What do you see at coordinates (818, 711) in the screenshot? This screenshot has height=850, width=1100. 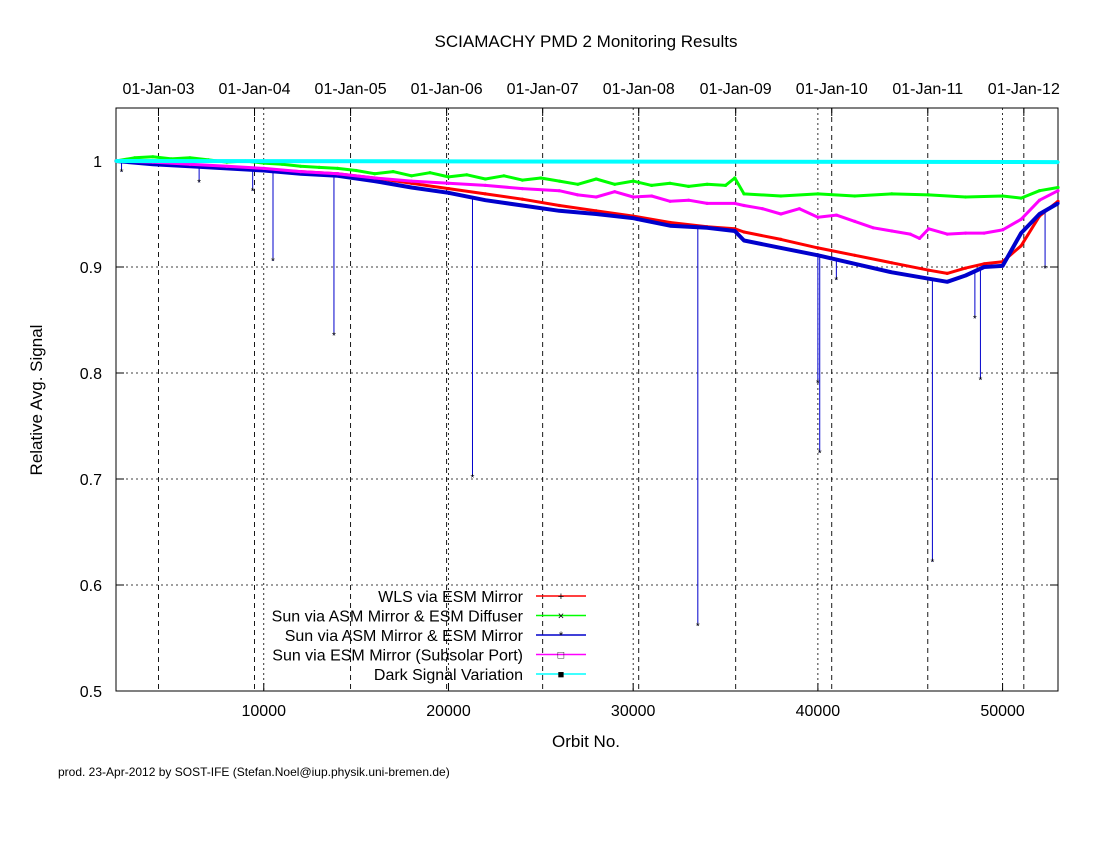 I see `x-tick-label: 40000` at bounding box center [818, 711].